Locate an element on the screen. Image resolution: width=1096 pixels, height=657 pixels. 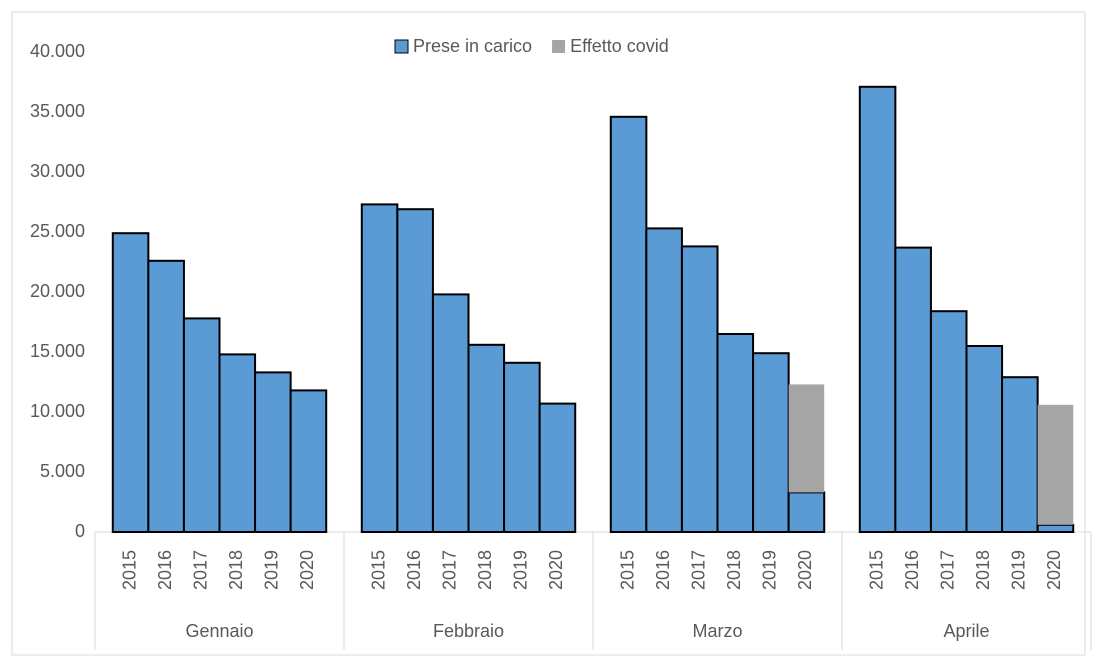
y-tick-label: 40.000 is located at coordinates (57, 51).